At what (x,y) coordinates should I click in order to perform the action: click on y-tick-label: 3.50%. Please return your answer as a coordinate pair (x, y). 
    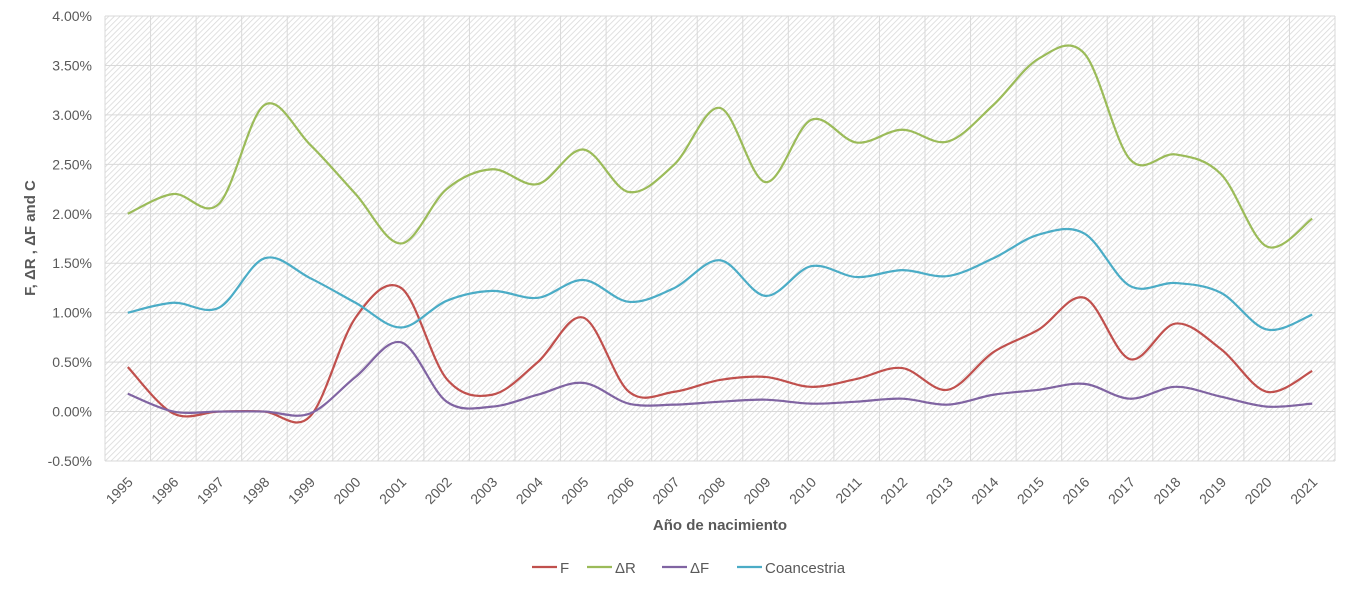
    Looking at the image, I should click on (72, 65).